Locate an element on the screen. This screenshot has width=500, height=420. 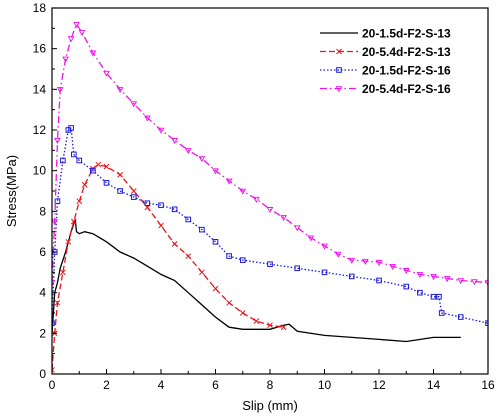
legend-label: 20-5.4d-F2-S-16 is located at coordinates (406, 89).